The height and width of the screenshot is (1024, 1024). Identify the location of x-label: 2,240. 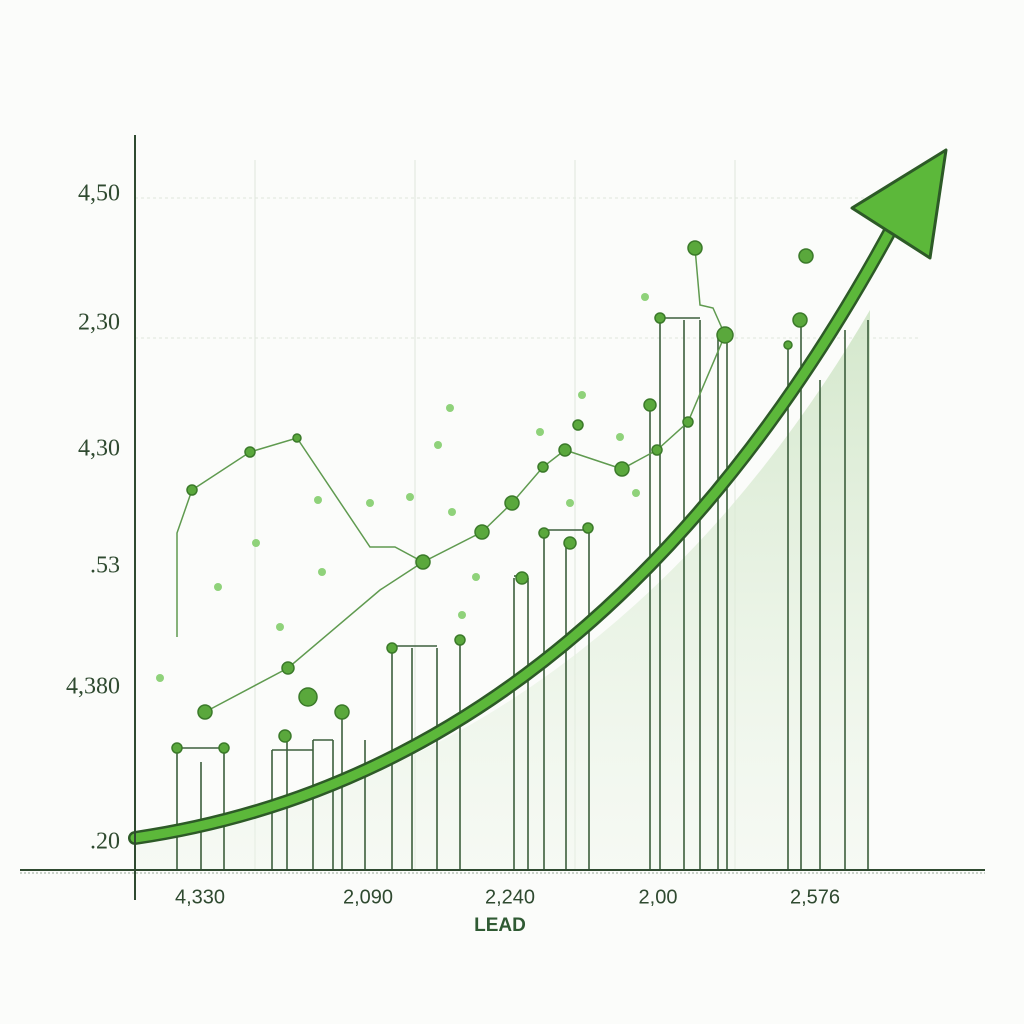
(510, 897).